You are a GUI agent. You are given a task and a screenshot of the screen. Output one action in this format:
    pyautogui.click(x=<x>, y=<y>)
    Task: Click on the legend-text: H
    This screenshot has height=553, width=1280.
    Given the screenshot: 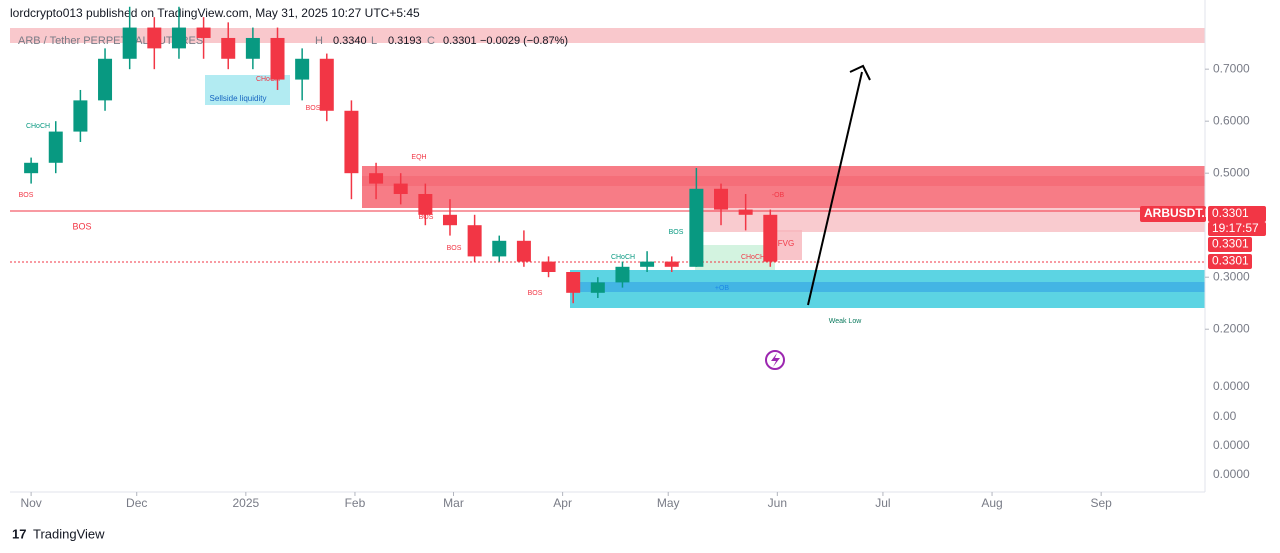 What is the action you would take?
    pyautogui.click(x=319, y=41)
    